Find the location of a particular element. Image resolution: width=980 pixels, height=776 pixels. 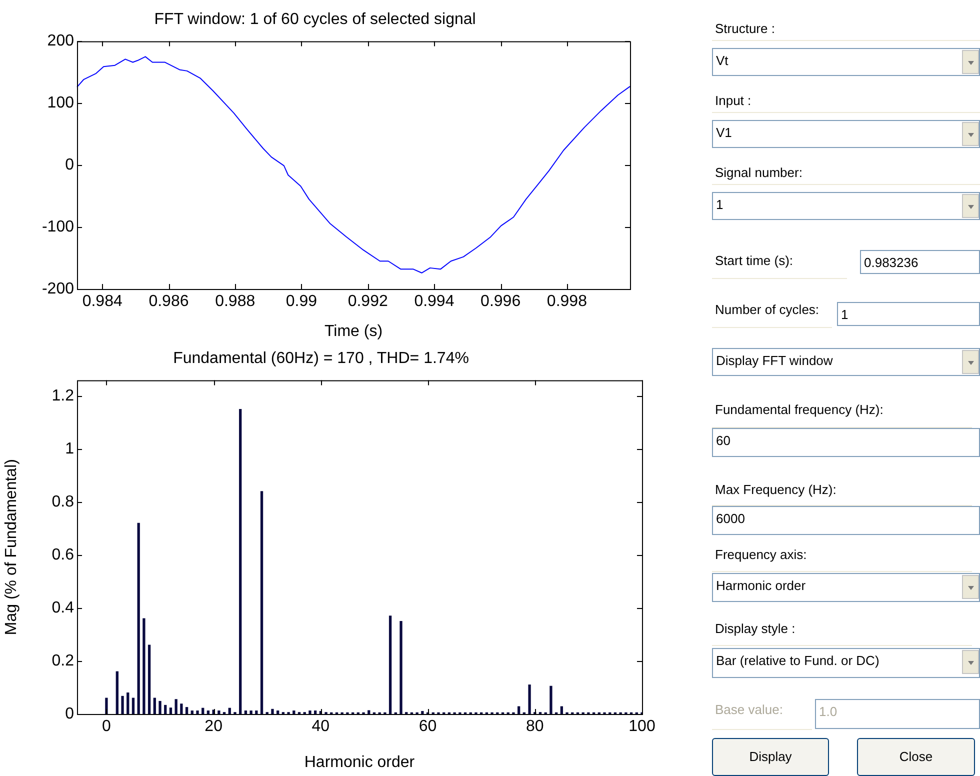

x-axis-title: Harmonic order is located at coordinates (360, 762).